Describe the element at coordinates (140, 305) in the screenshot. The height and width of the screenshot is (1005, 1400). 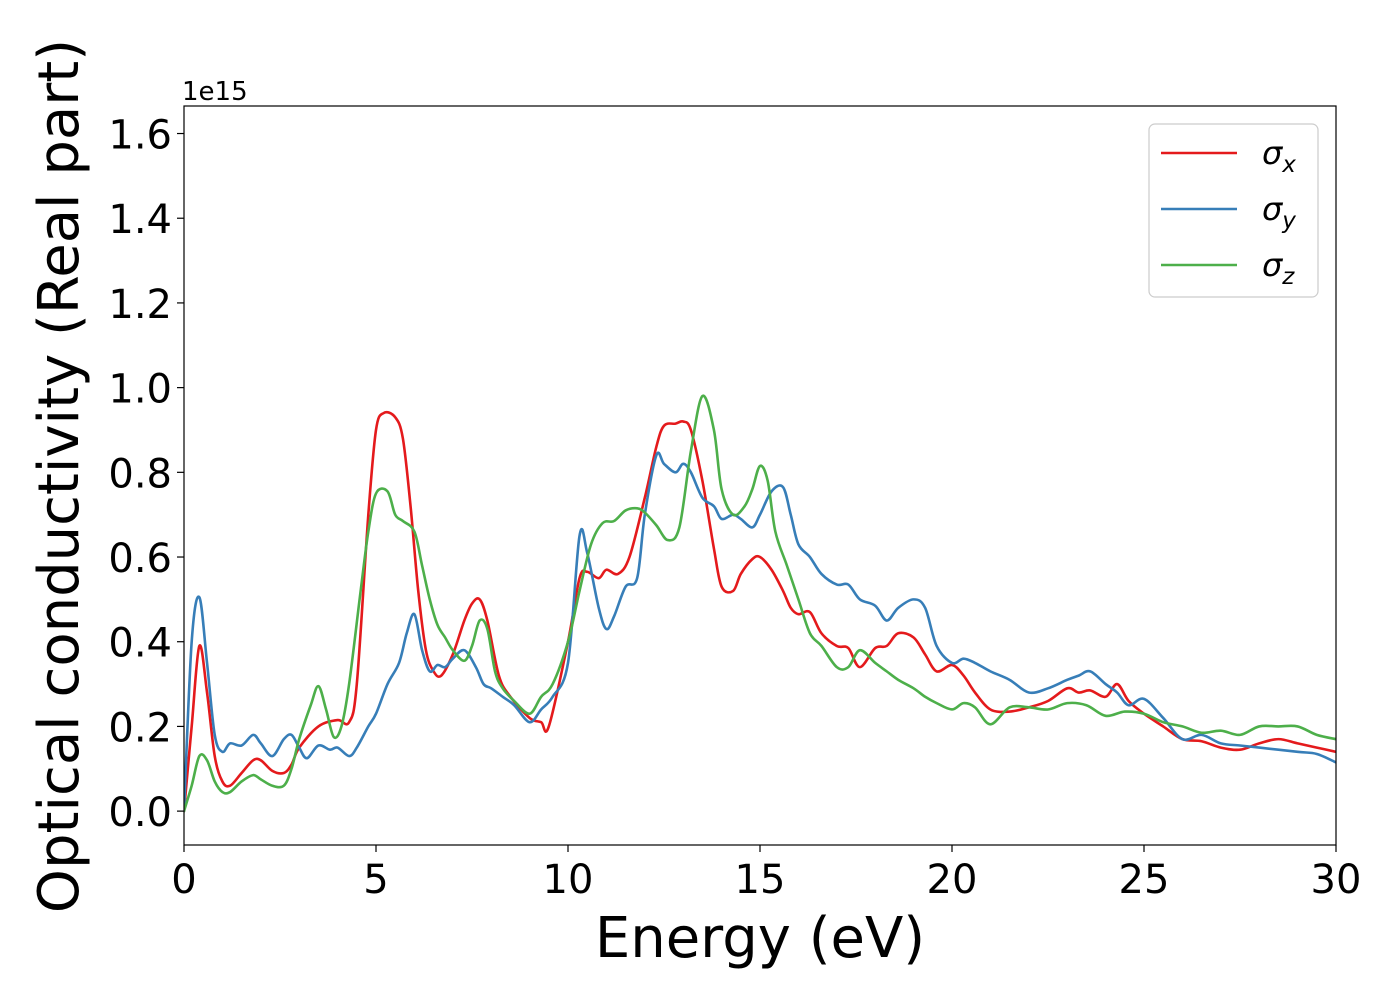
I see `y-tick-label: 1.2` at that location.